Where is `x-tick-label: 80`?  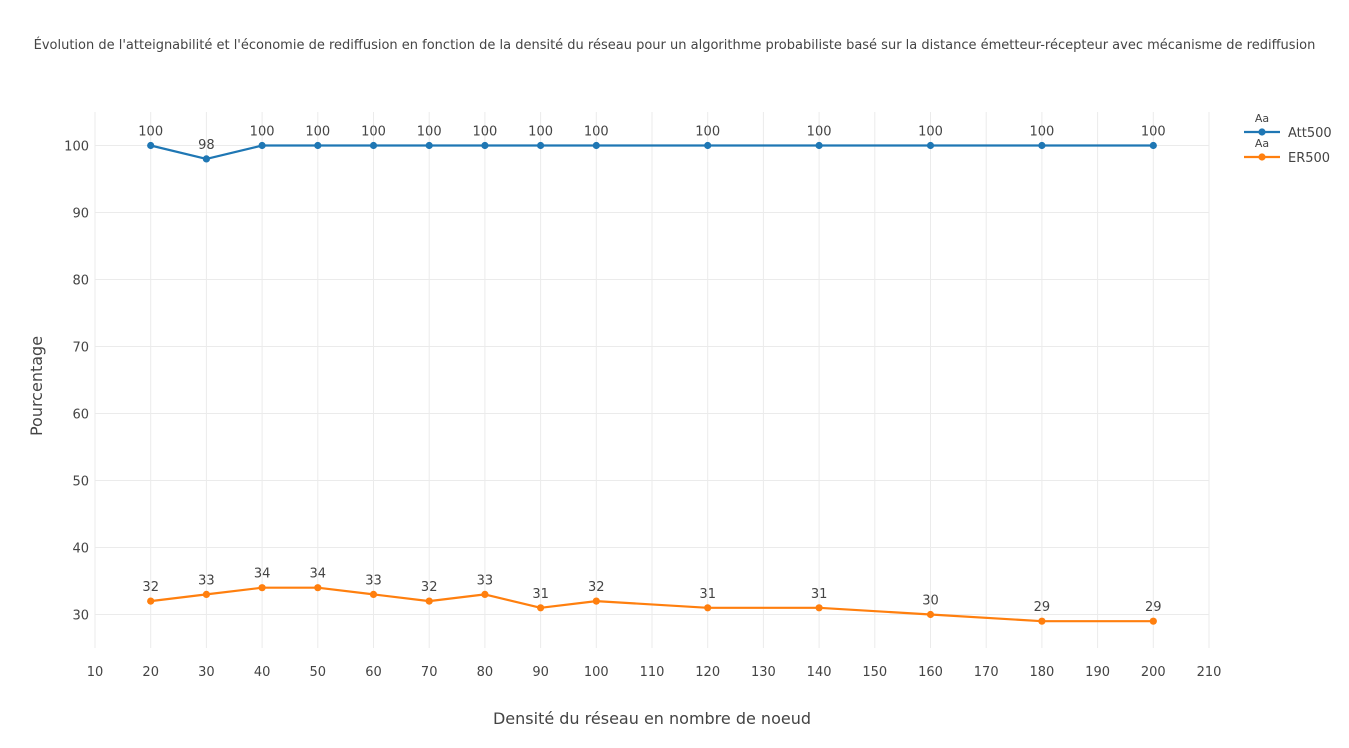
x-tick-label: 80 is located at coordinates (485, 672).